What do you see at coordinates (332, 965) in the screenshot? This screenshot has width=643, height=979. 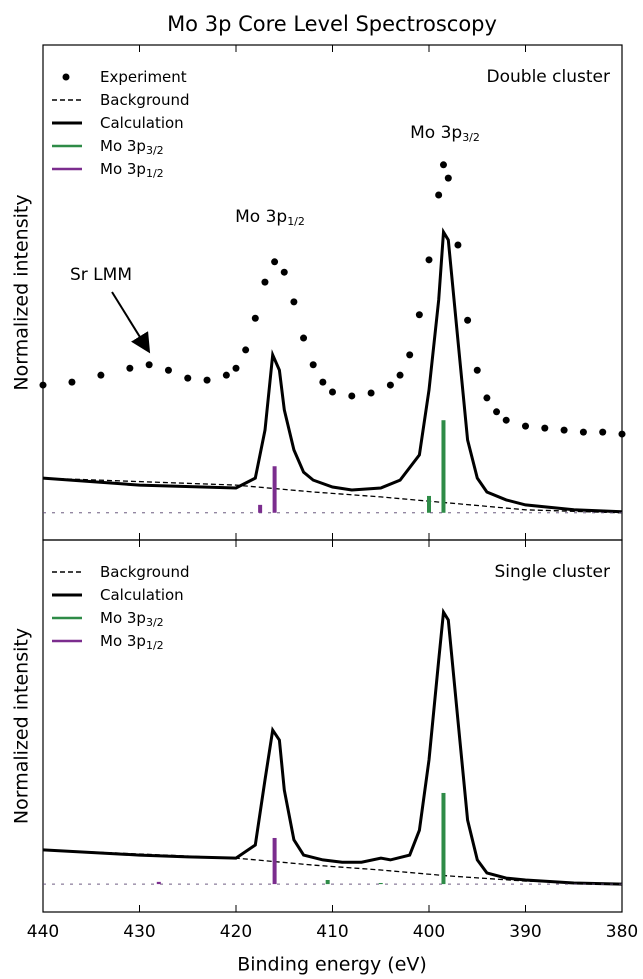 I see `x-axis-label: Binding energy (eV)` at bounding box center [332, 965].